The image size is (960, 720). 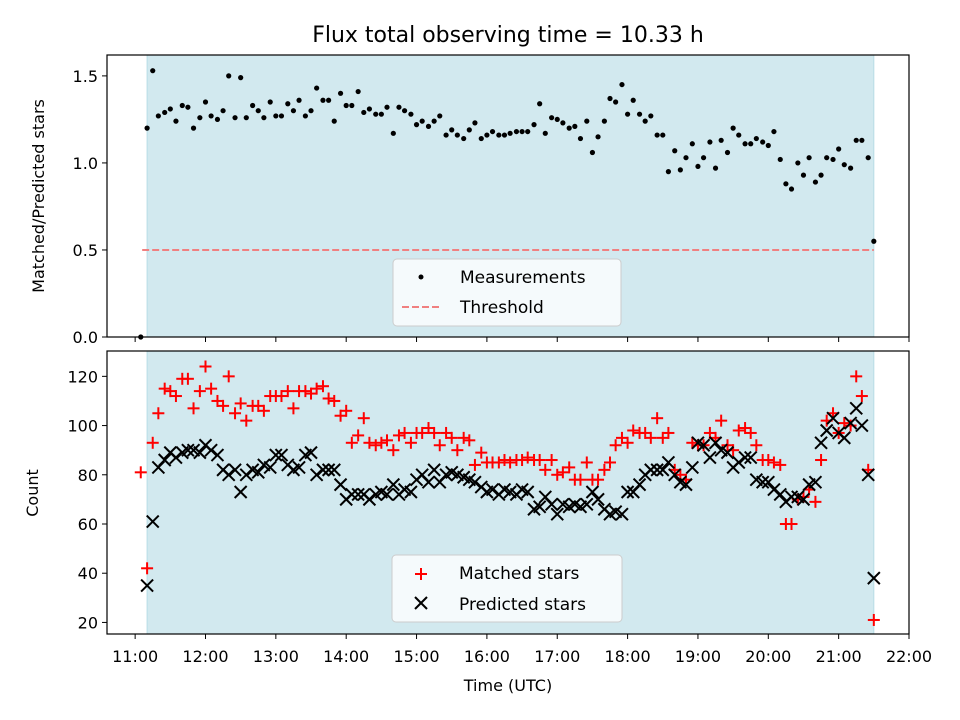 I want to click on ratio-legend: Measurements Threshold, so click(x=507, y=292).